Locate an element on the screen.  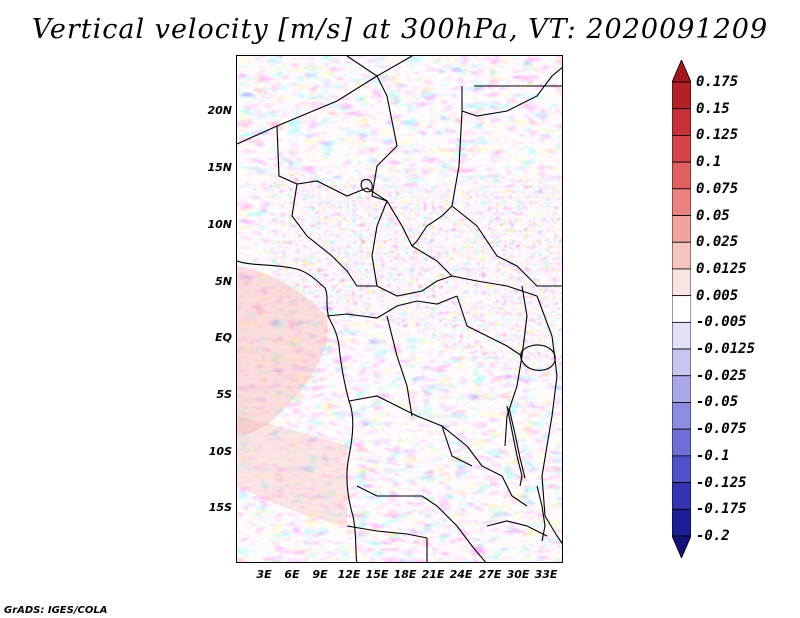
lat-label-15n: 15N is located at coordinates (219, 167).